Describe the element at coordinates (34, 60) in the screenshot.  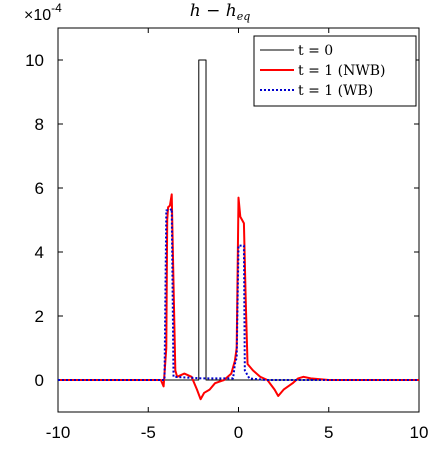
I see `y-tick-label: 10` at that location.